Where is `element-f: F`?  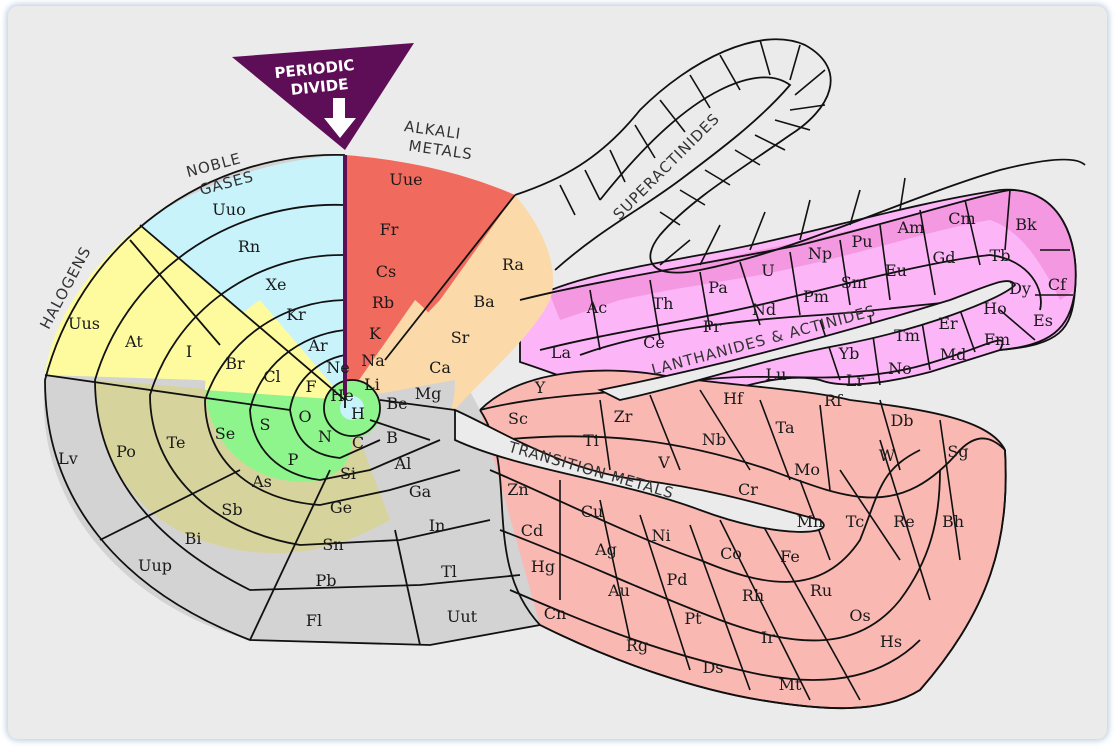 element-f: F is located at coordinates (310, 386).